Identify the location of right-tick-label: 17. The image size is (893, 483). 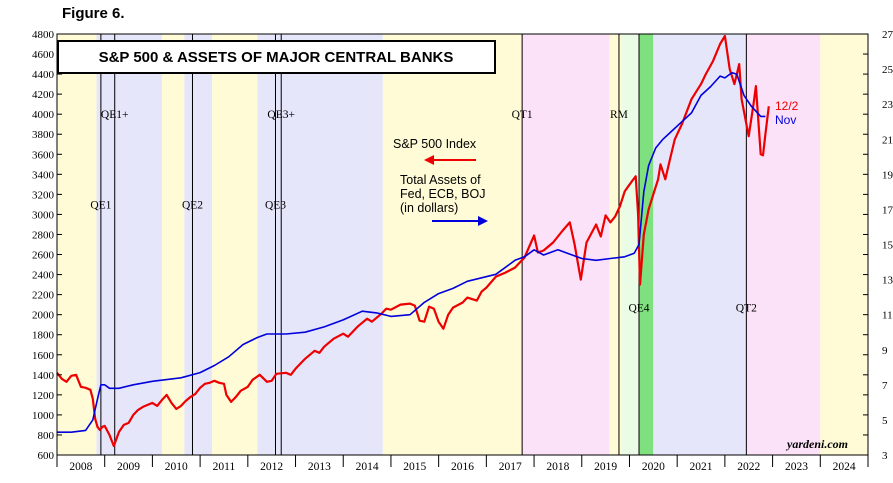
(887, 210).